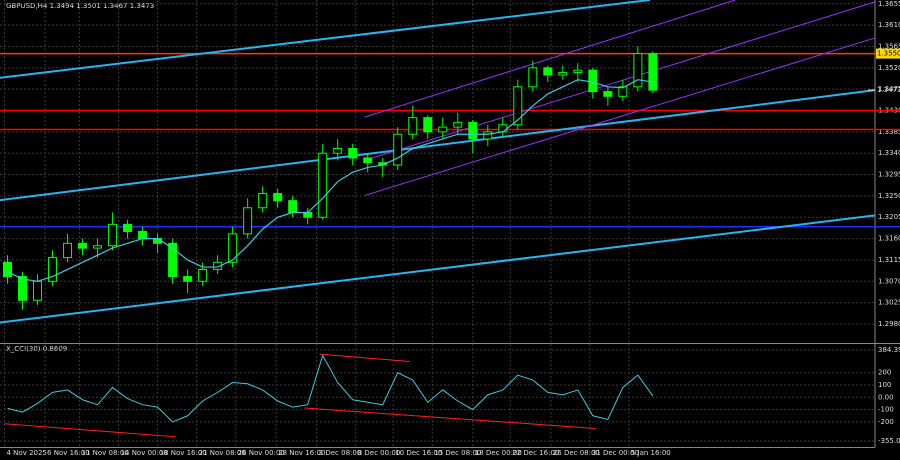  What do you see at coordinates (105, 453) in the screenshot?
I see `x-tick-label: 11 Nov 08:00` at bounding box center [105, 453].